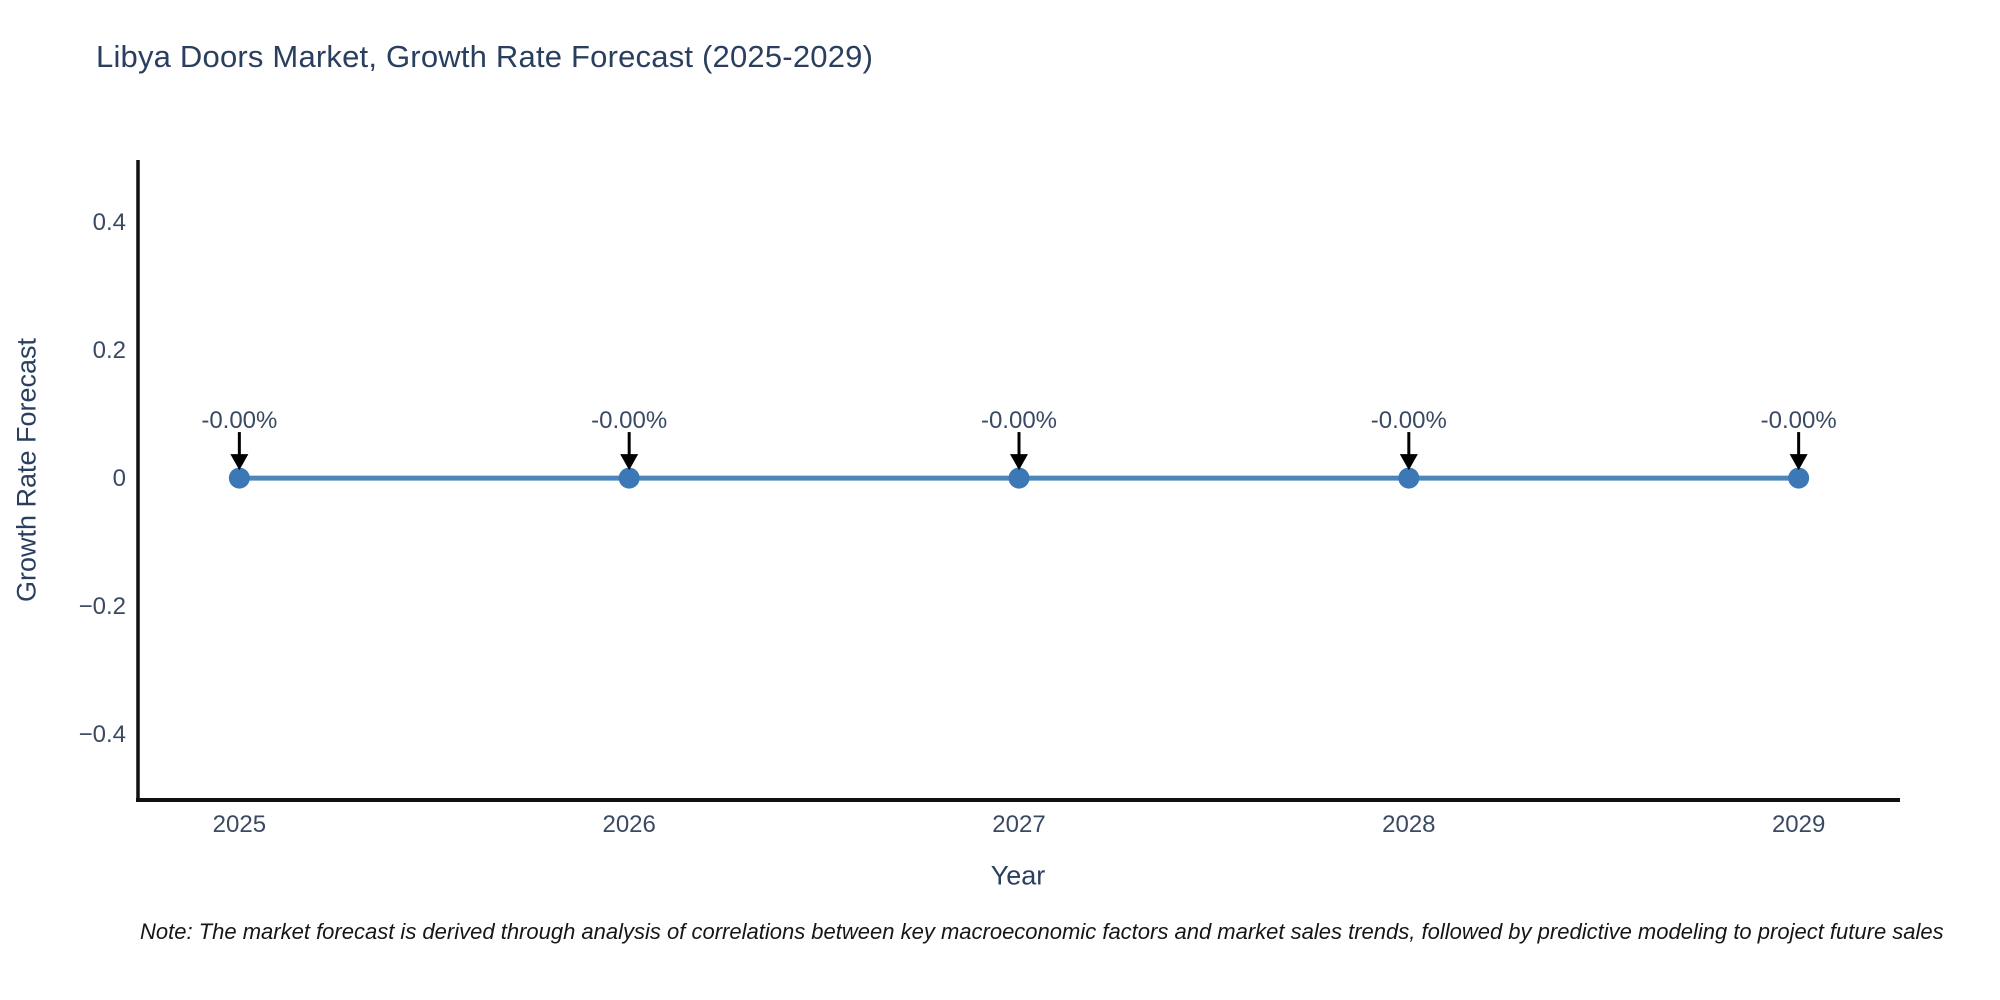 This screenshot has width=2000, height=1000. I want to click on y-tick-label: −0.2, so click(102, 606).